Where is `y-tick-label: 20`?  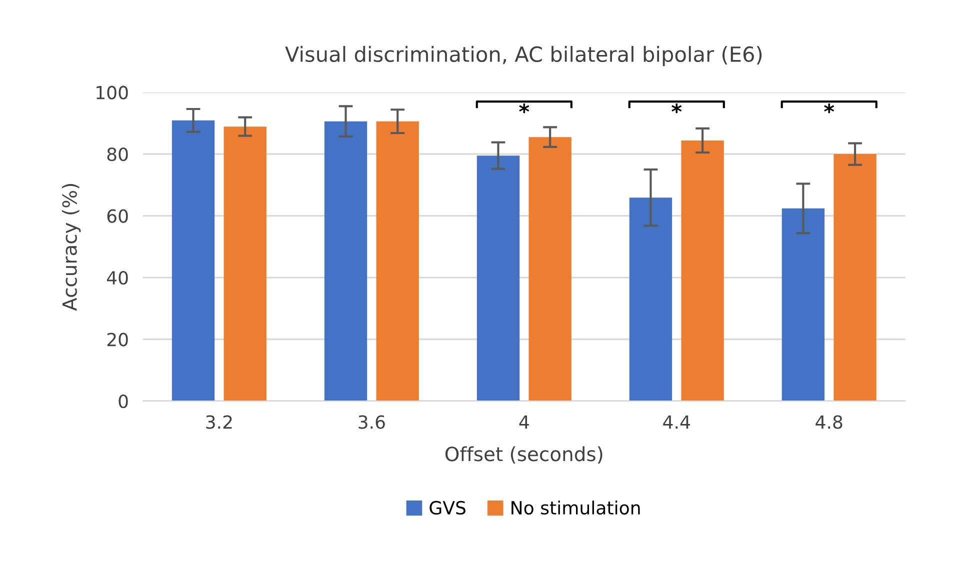 y-tick-label: 20 is located at coordinates (117, 339).